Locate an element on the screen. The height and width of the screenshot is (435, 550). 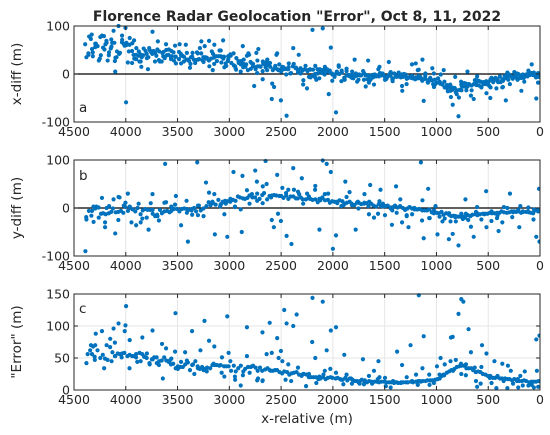
y-tick-label: 100 is located at coordinates (58, 26).